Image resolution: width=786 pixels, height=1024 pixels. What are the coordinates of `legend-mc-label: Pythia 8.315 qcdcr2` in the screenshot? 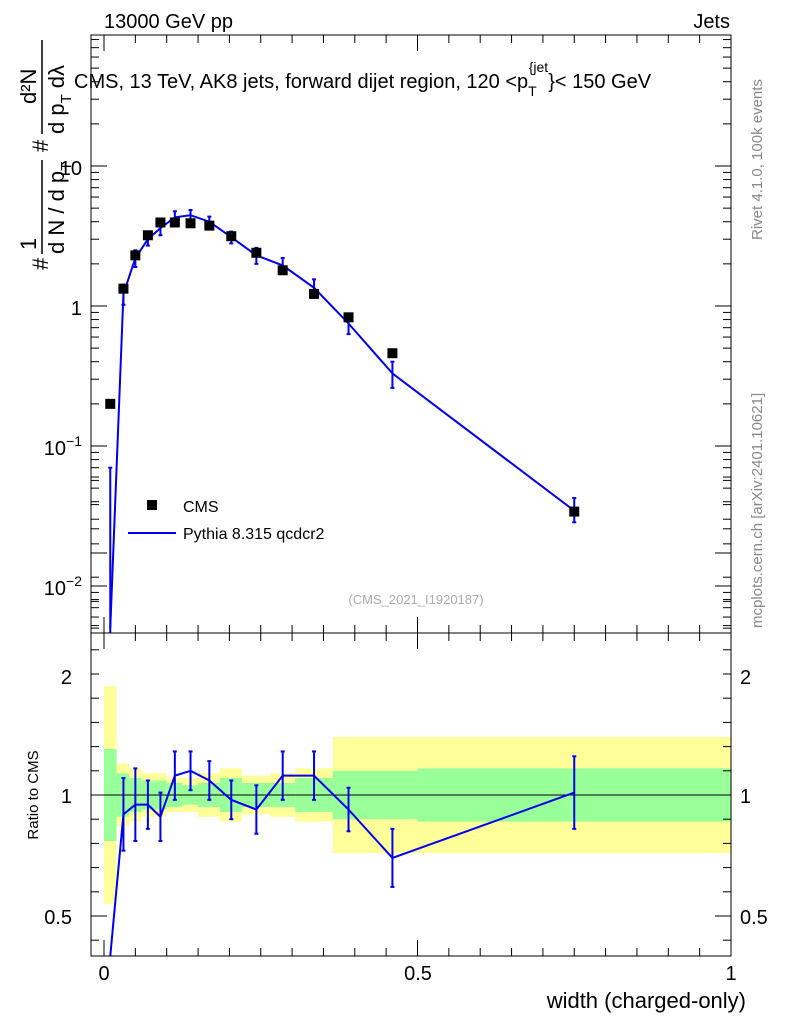 It's located at (254, 534).